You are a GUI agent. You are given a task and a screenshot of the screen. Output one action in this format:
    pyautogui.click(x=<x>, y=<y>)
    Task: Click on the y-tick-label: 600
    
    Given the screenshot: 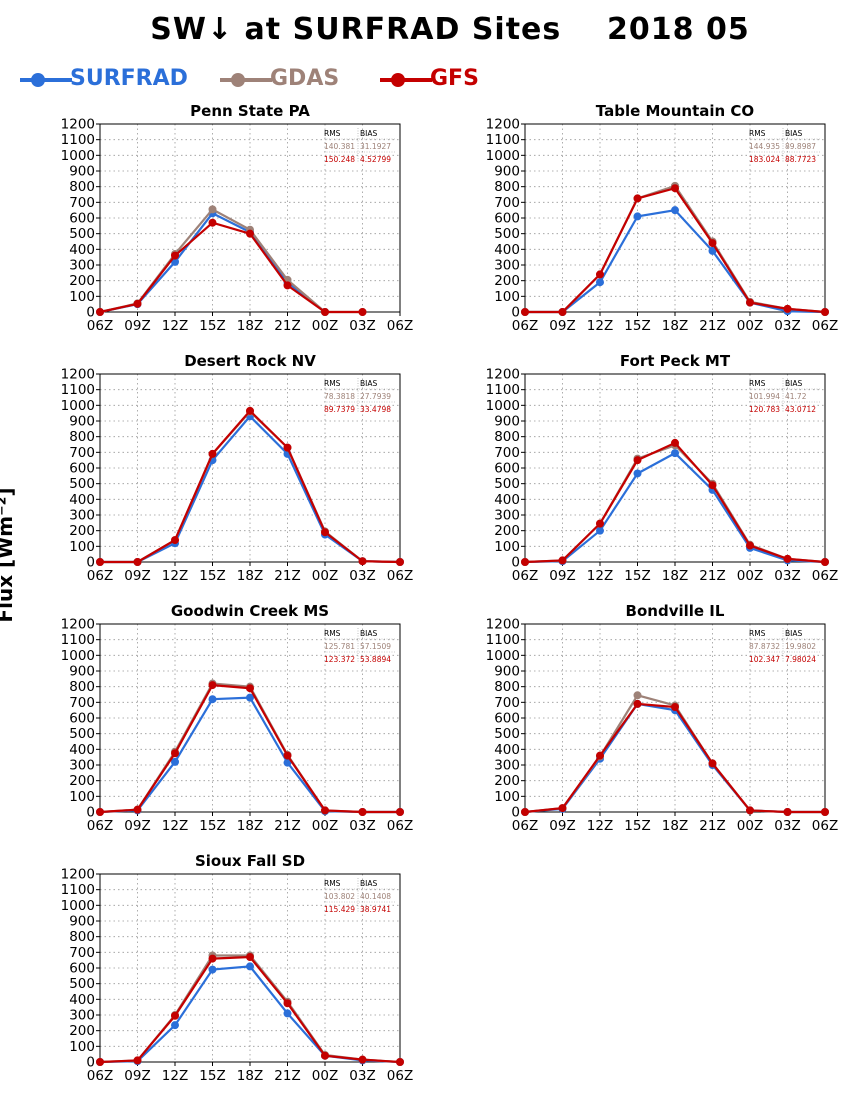 What is the action you would take?
    pyautogui.click(x=507, y=469)
    